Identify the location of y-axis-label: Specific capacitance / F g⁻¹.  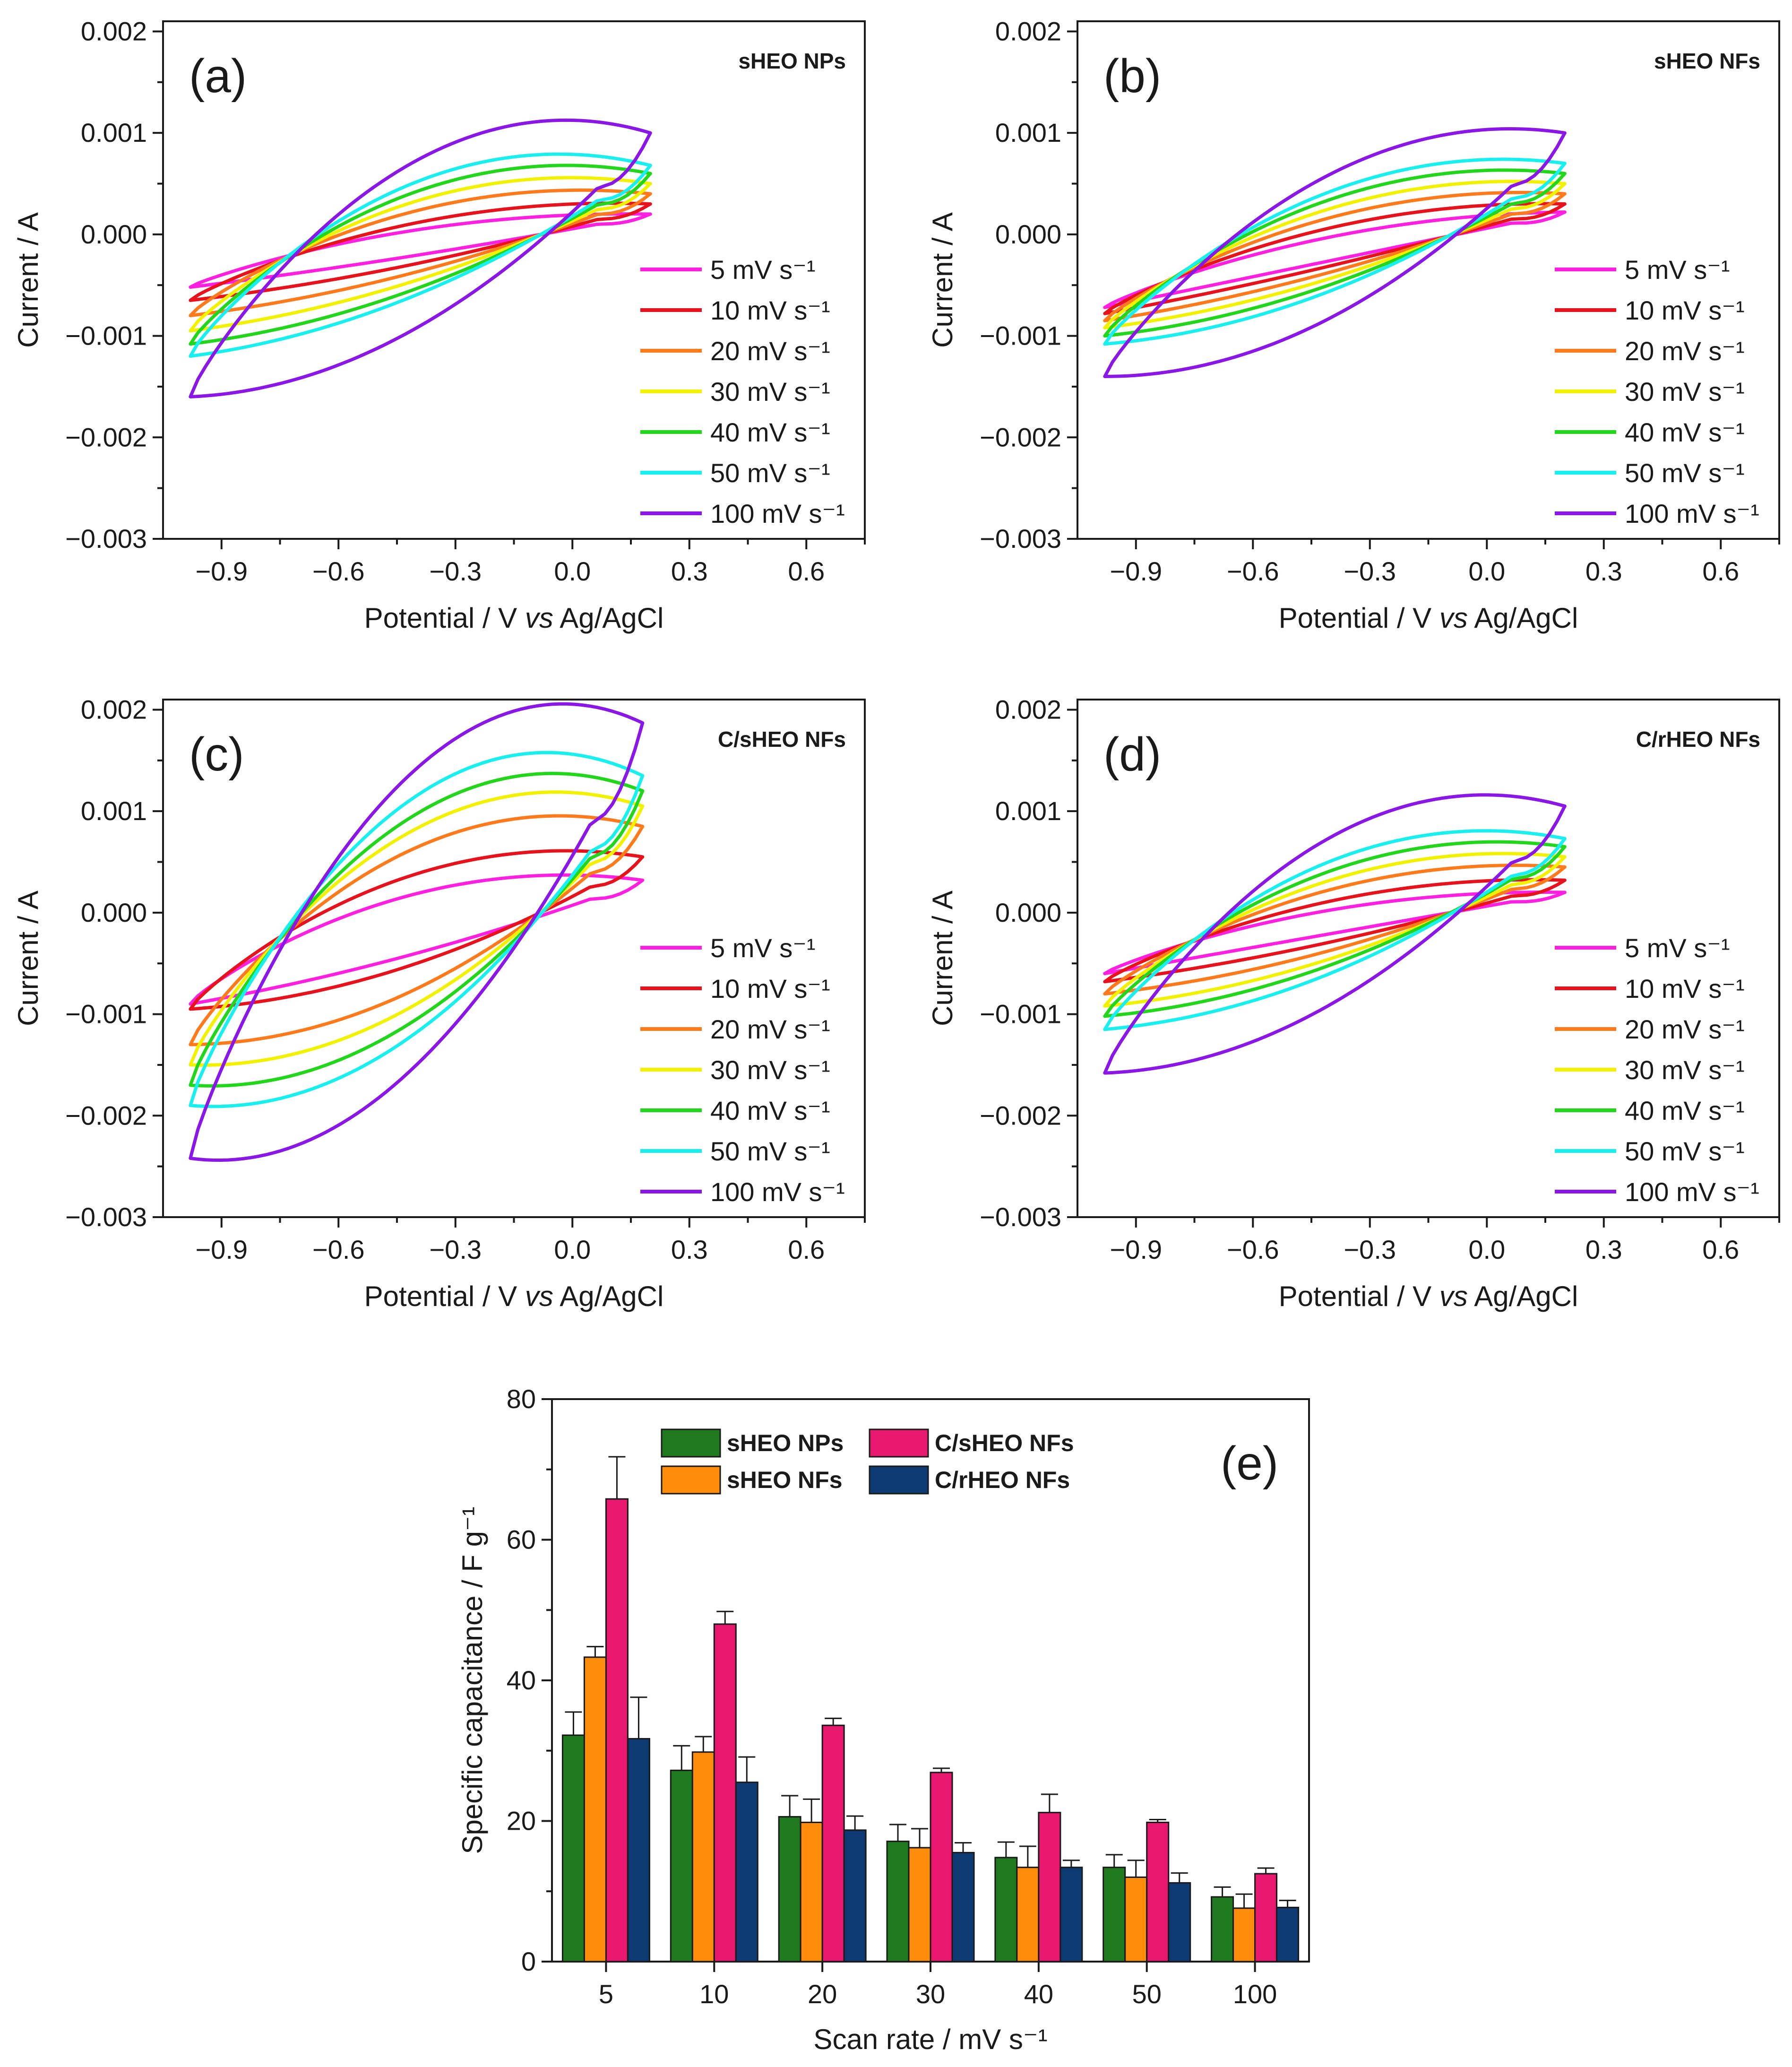
(472, 1680).